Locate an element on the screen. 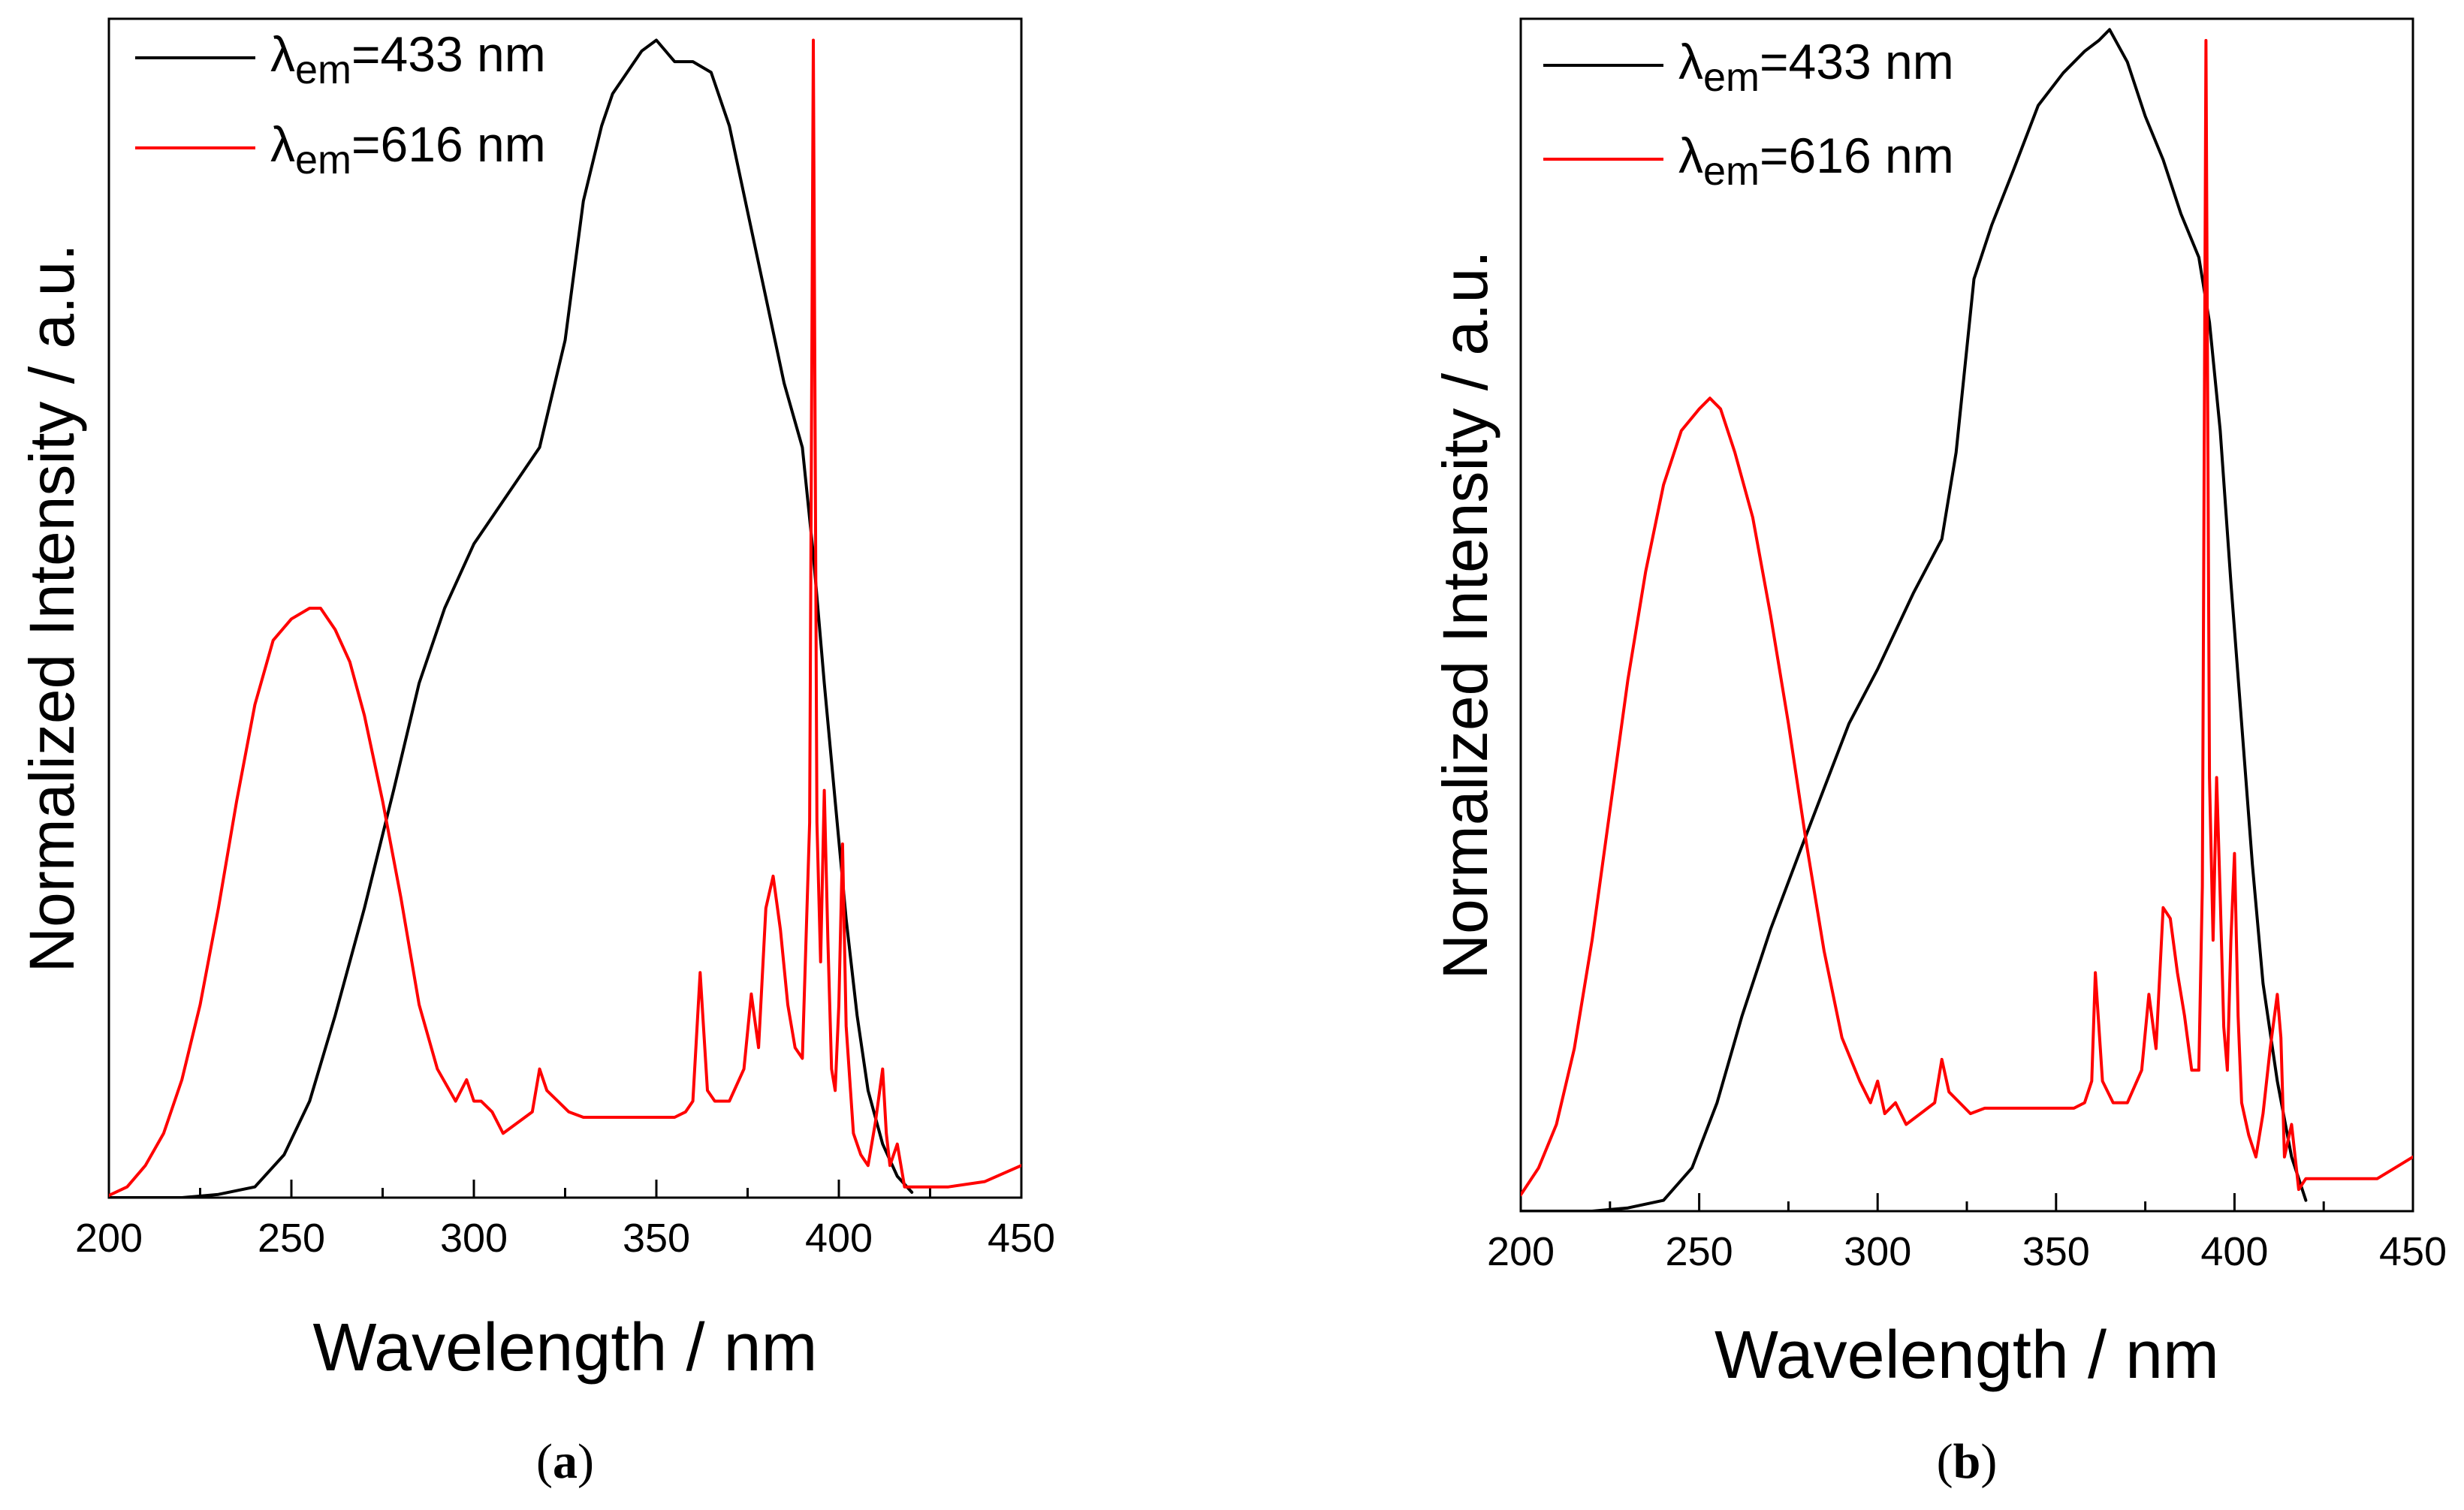 The height and width of the screenshot is (1510, 2464). panel-label: (a) is located at coordinates (565, 1461).